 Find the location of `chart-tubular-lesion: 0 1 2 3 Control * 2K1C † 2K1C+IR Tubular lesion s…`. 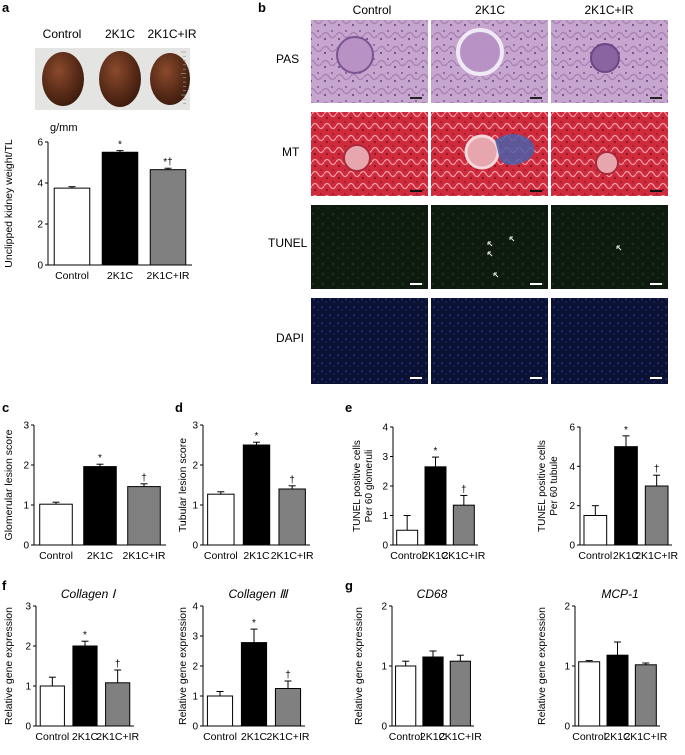

chart-tubular-lesion: 0 1 2 3 Control * 2K1C † 2K1C+IR Tubular lesion s… is located at coordinates (245, 492).